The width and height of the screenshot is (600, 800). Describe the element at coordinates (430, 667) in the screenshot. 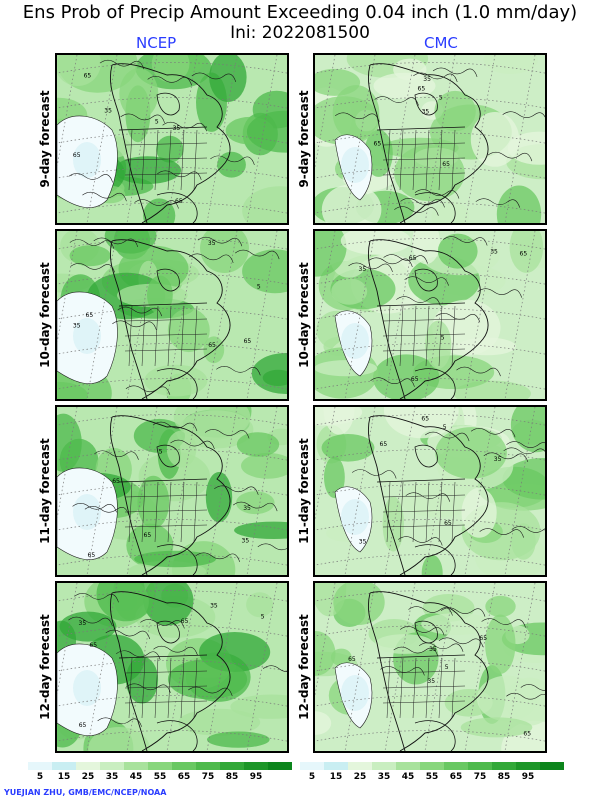

I see `map-panel-cmc-12day: 65 35 65 5 65 35` at that location.